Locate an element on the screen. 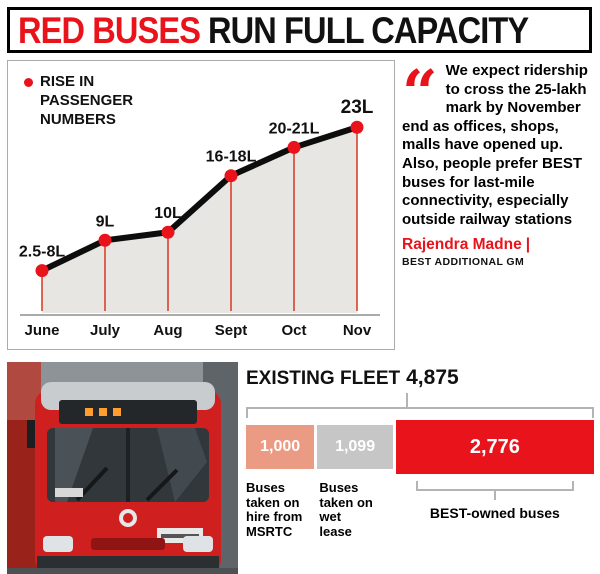  headline-red-part: RED BUSES is located at coordinates (109, 30).